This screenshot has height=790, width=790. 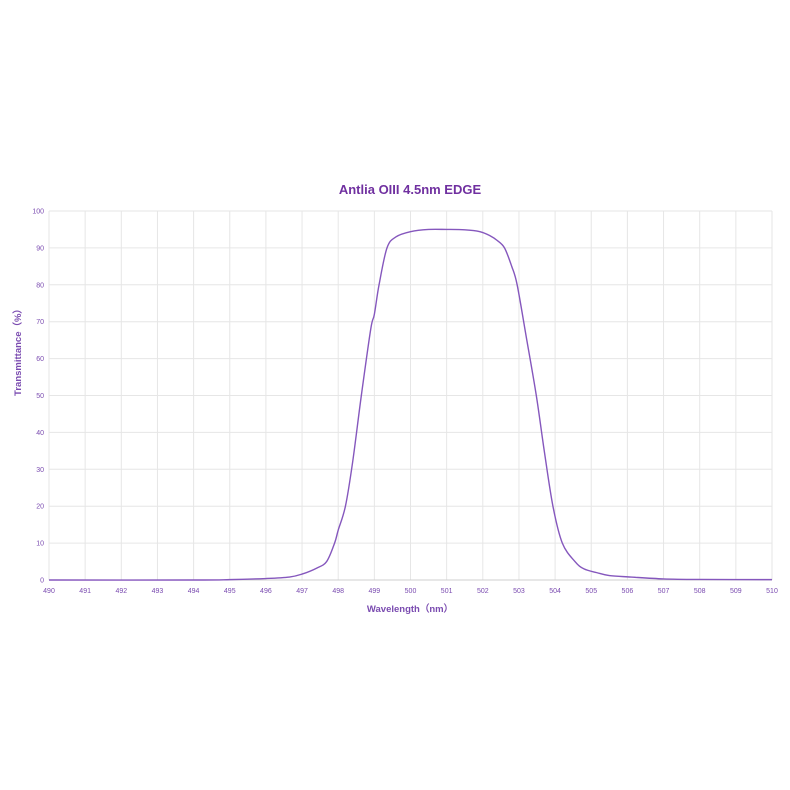 What do you see at coordinates (266, 591) in the screenshot?
I see `x-tick-label: 496` at bounding box center [266, 591].